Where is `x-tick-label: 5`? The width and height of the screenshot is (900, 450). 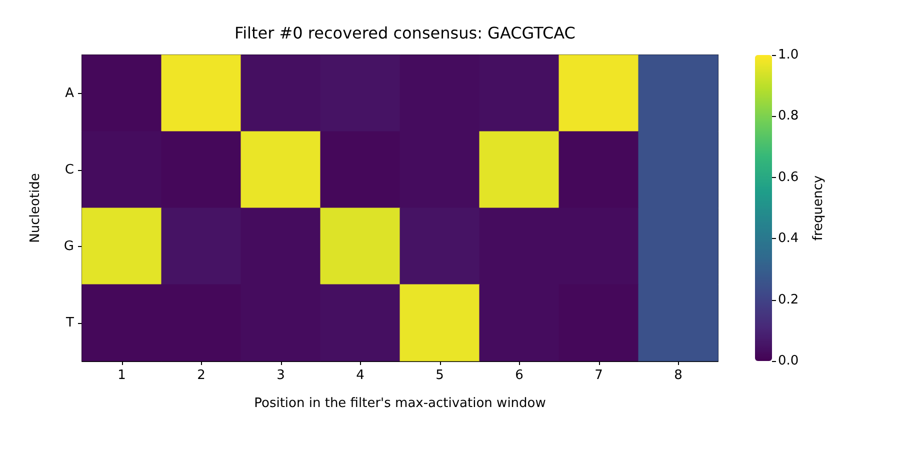
x-tick-label: 5 is located at coordinates (440, 375).